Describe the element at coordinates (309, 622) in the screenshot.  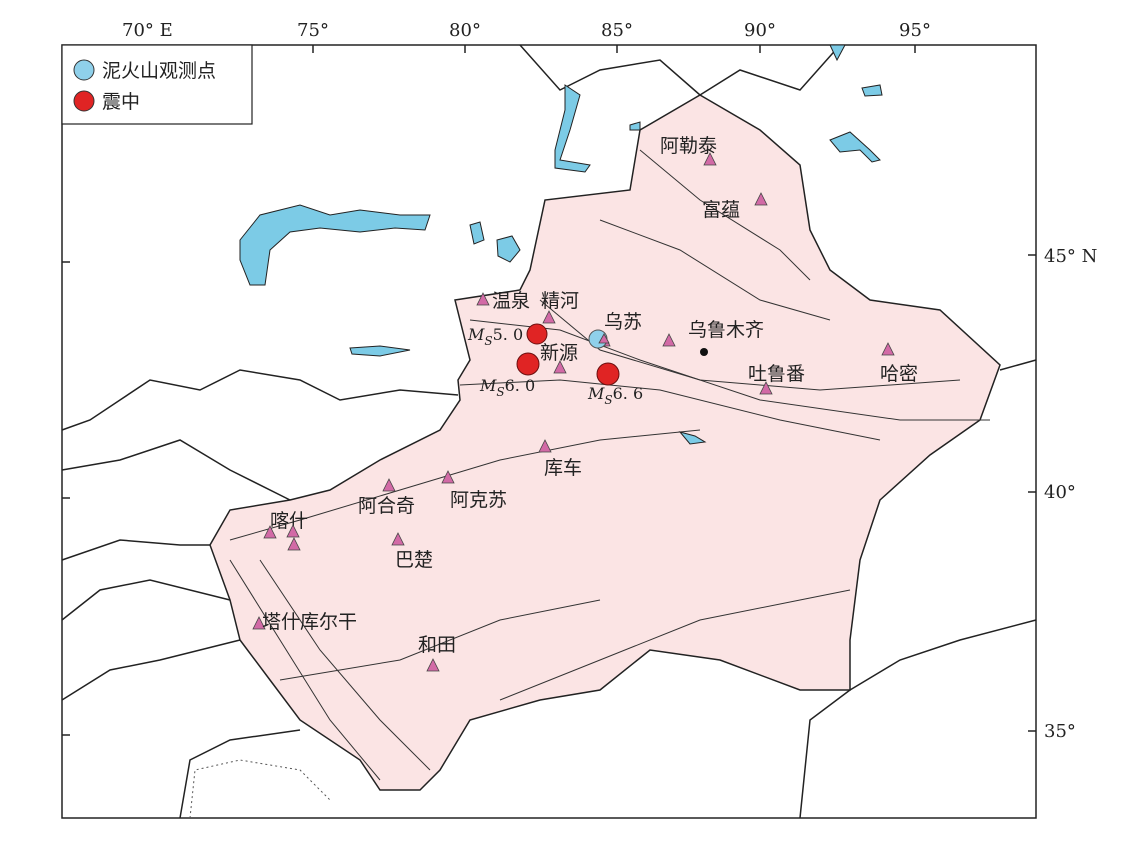
I see `station-label: 塔什库尔干` at that location.